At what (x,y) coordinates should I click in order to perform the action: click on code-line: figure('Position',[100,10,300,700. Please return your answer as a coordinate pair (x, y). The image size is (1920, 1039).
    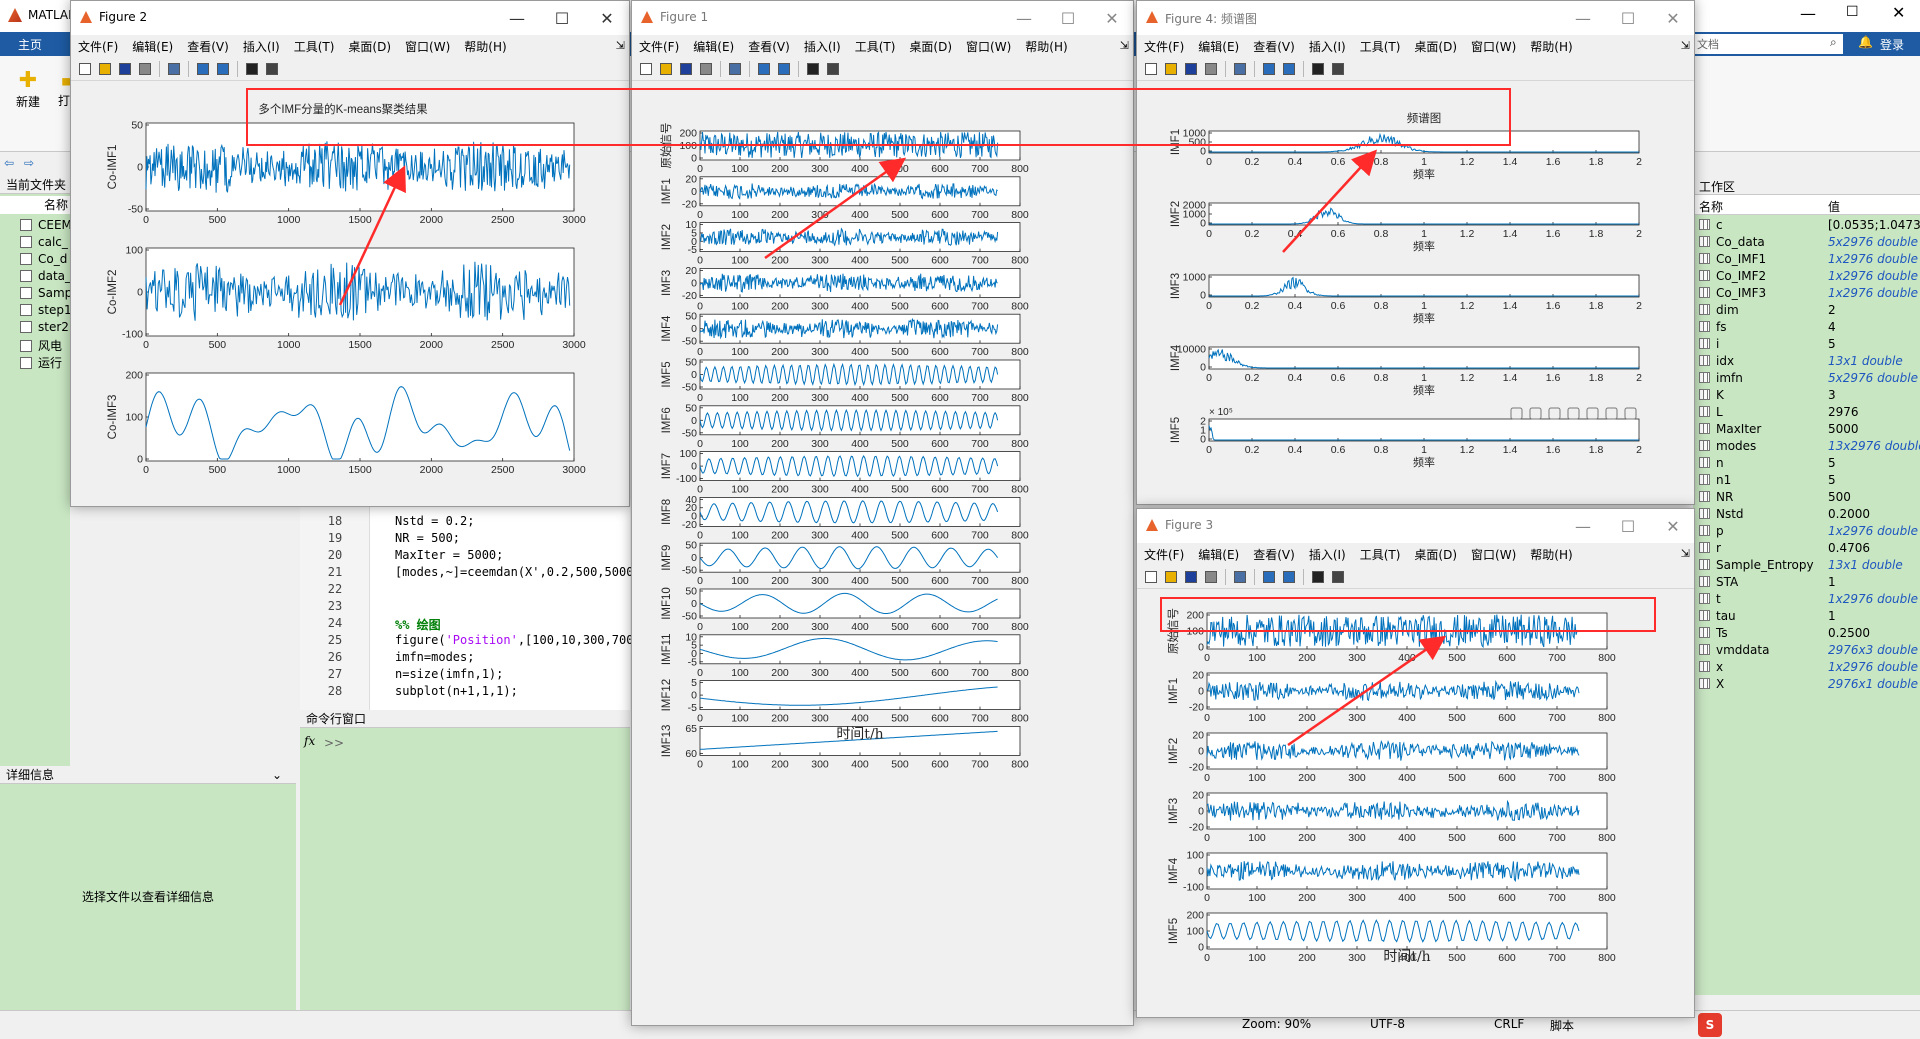
    Looking at the image, I should click on (514, 640).